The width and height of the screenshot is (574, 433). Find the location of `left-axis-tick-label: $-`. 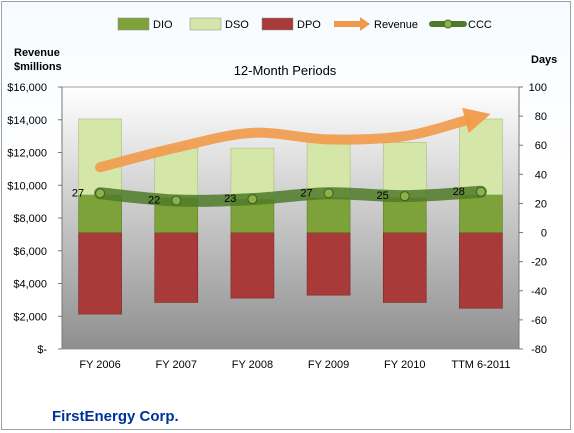

left-axis-tick-label: $- is located at coordinates (42, 350).